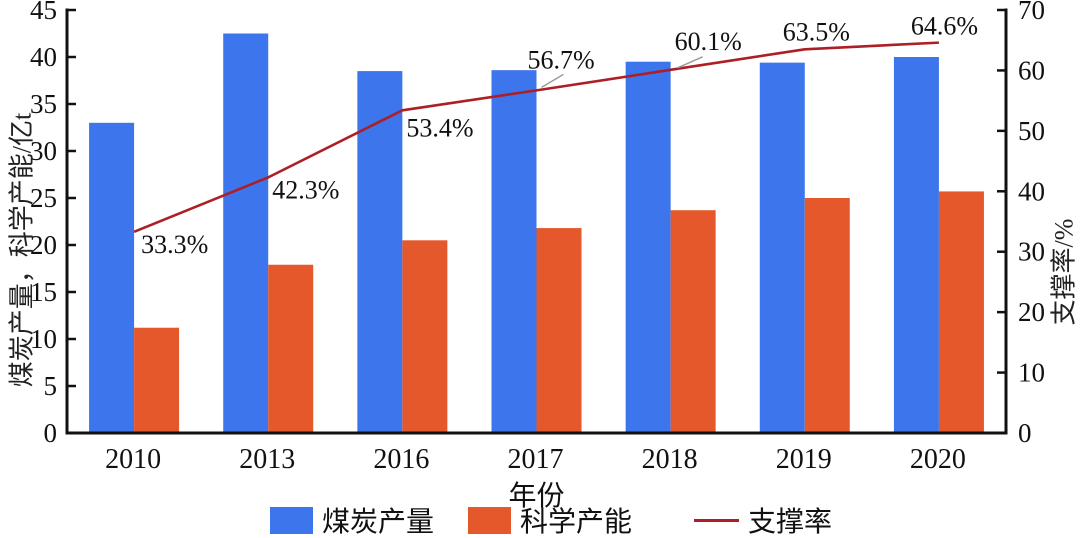 This screenshot has height=538, width=1080. What do you see at coordinates (174, 244) in the screenshot?
I see `line-point-label-2010: 33.3%` at bounding box center [174, 244].